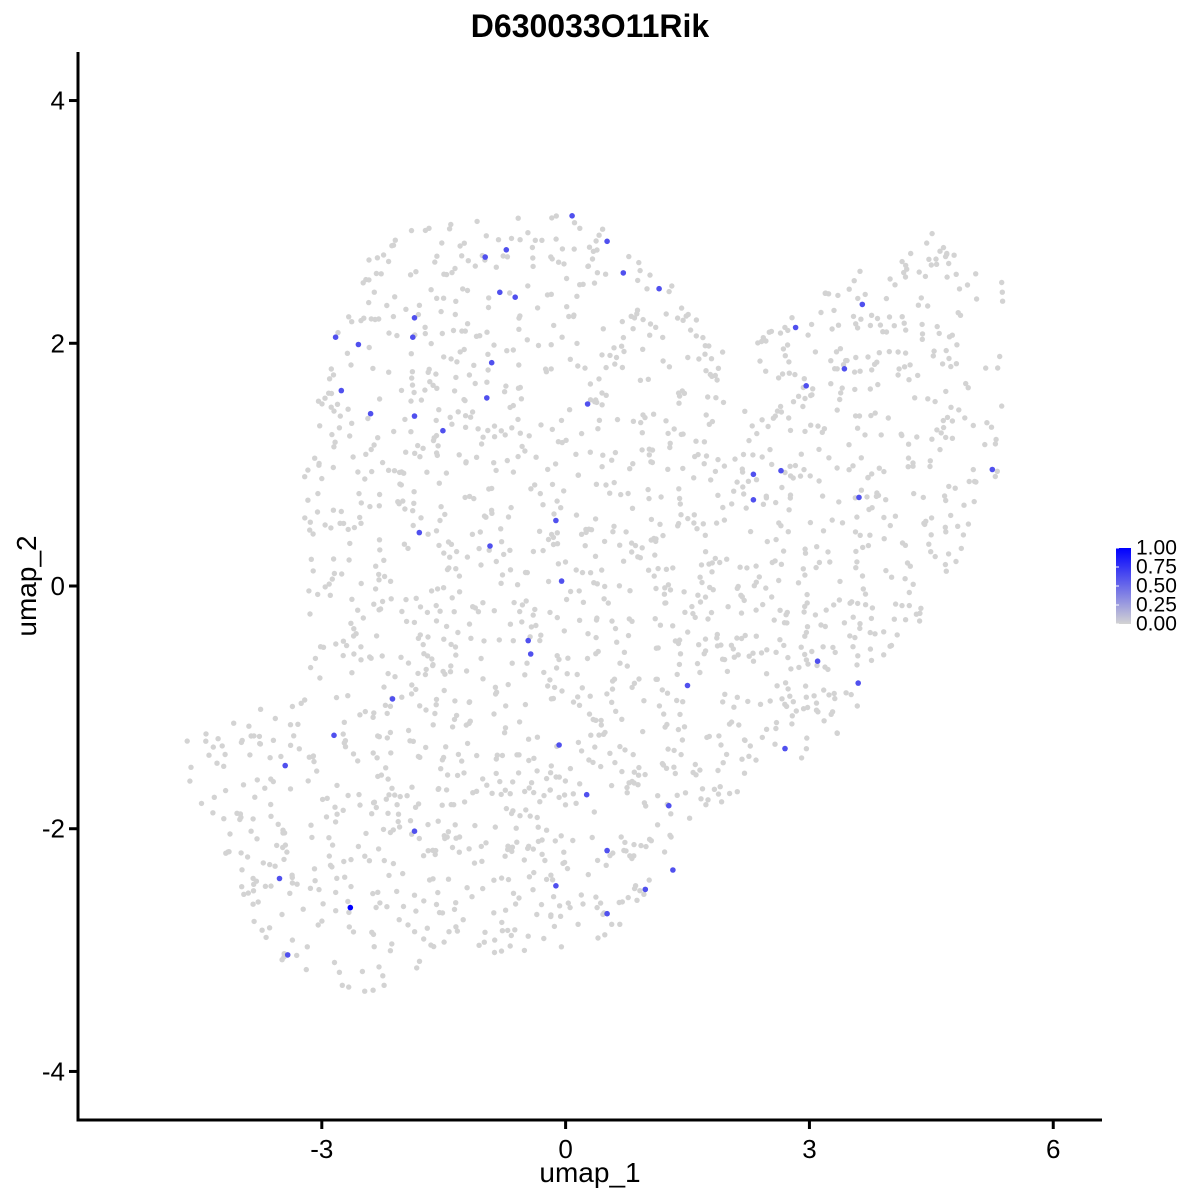 The height and width of the screenshot is (1200, 1200). What do you see at coordinates (26, 585) in the screenshot?
I see `y-axis-label: umap_2` at bounding box center [26, 585].